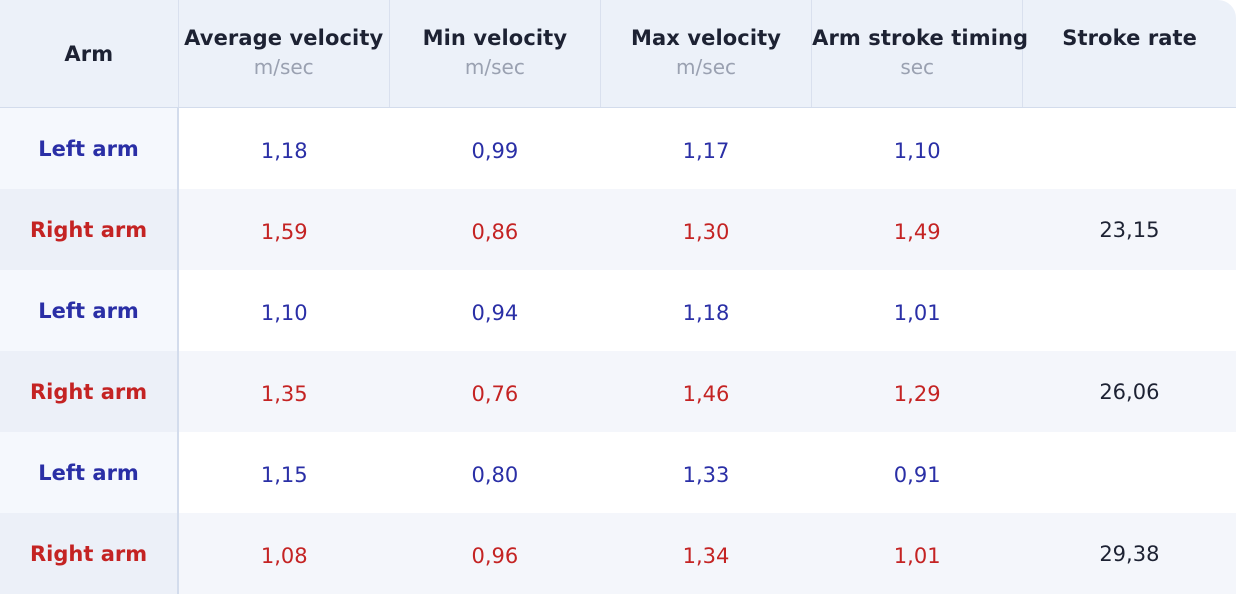 This screenshot has width=1236, height=598. Describe the element at coordinates (284, 38) in the screenshot. I see `header-title: Average velocity` at that location.